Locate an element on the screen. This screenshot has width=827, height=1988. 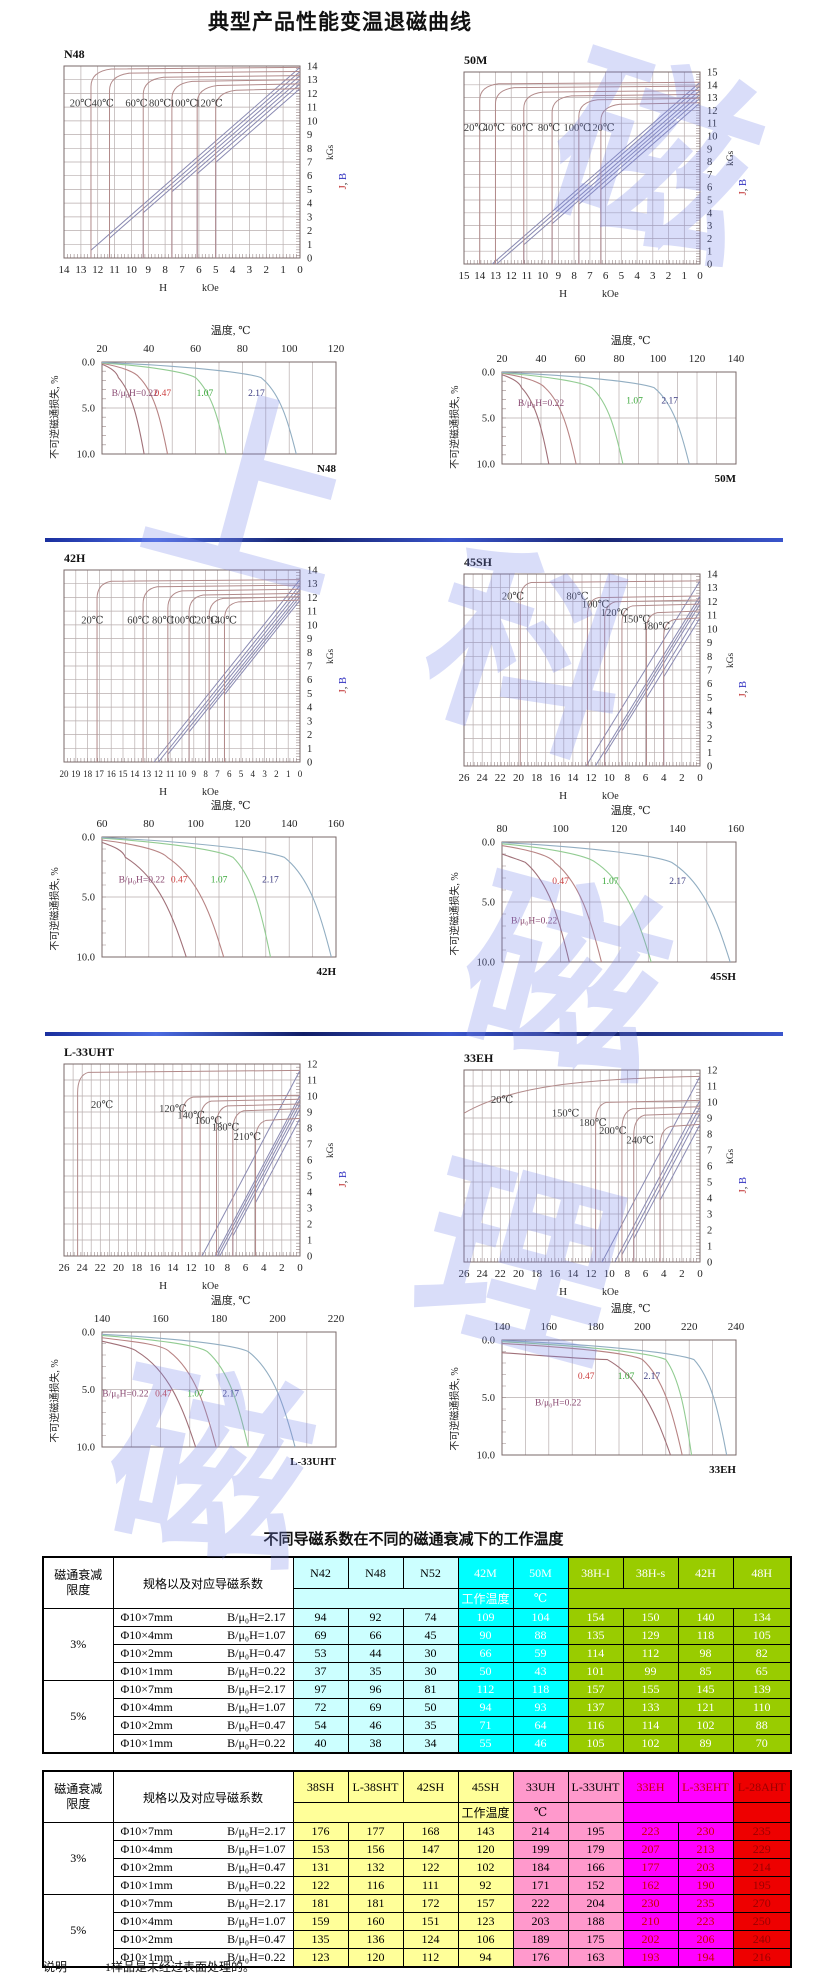
value-cell: 90 is located at coordinates (485, 1635).